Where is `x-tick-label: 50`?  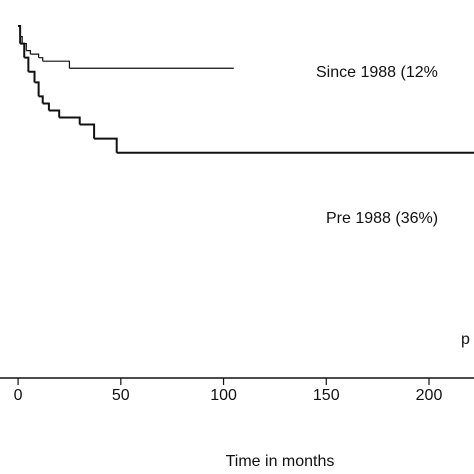 x-tick-label: 50 is located at coordinates (121, 395).